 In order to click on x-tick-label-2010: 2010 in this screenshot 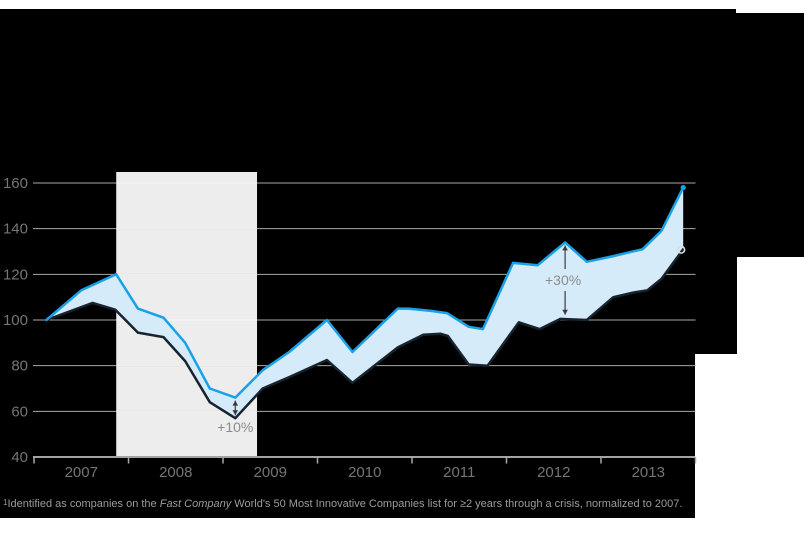, I will do `click(364, 472)`.